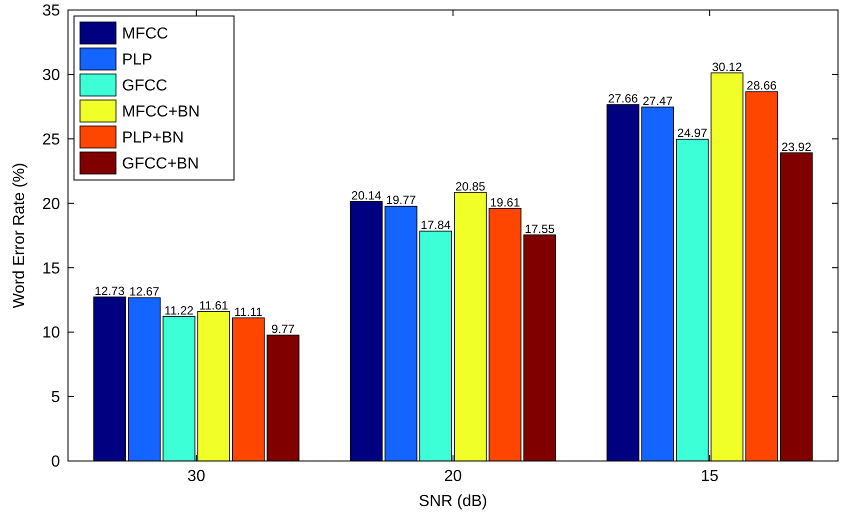  I want to click on y-tick-label: 10, so click(51, 333).